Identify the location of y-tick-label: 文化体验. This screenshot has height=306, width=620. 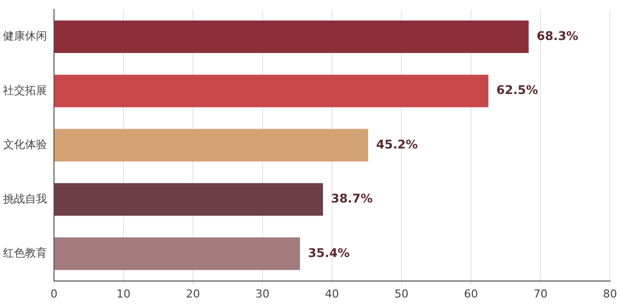
(25, 145).